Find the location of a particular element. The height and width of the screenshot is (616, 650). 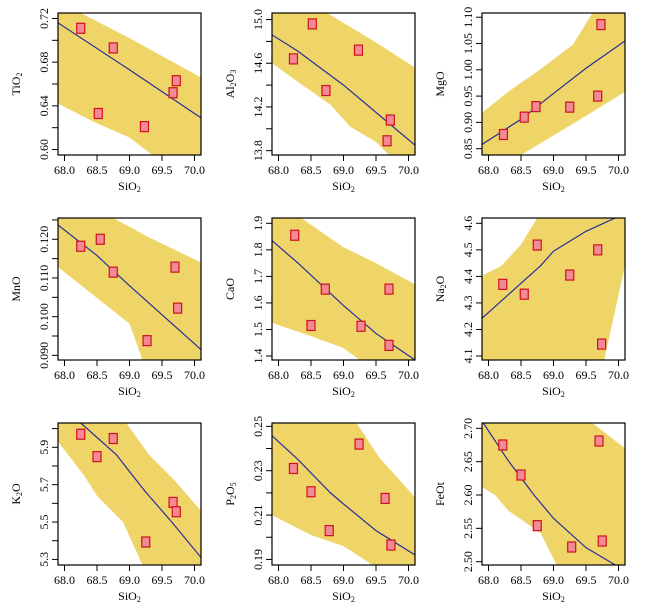

y-tick-label: 4.2 is located at coordinates (468, 329).